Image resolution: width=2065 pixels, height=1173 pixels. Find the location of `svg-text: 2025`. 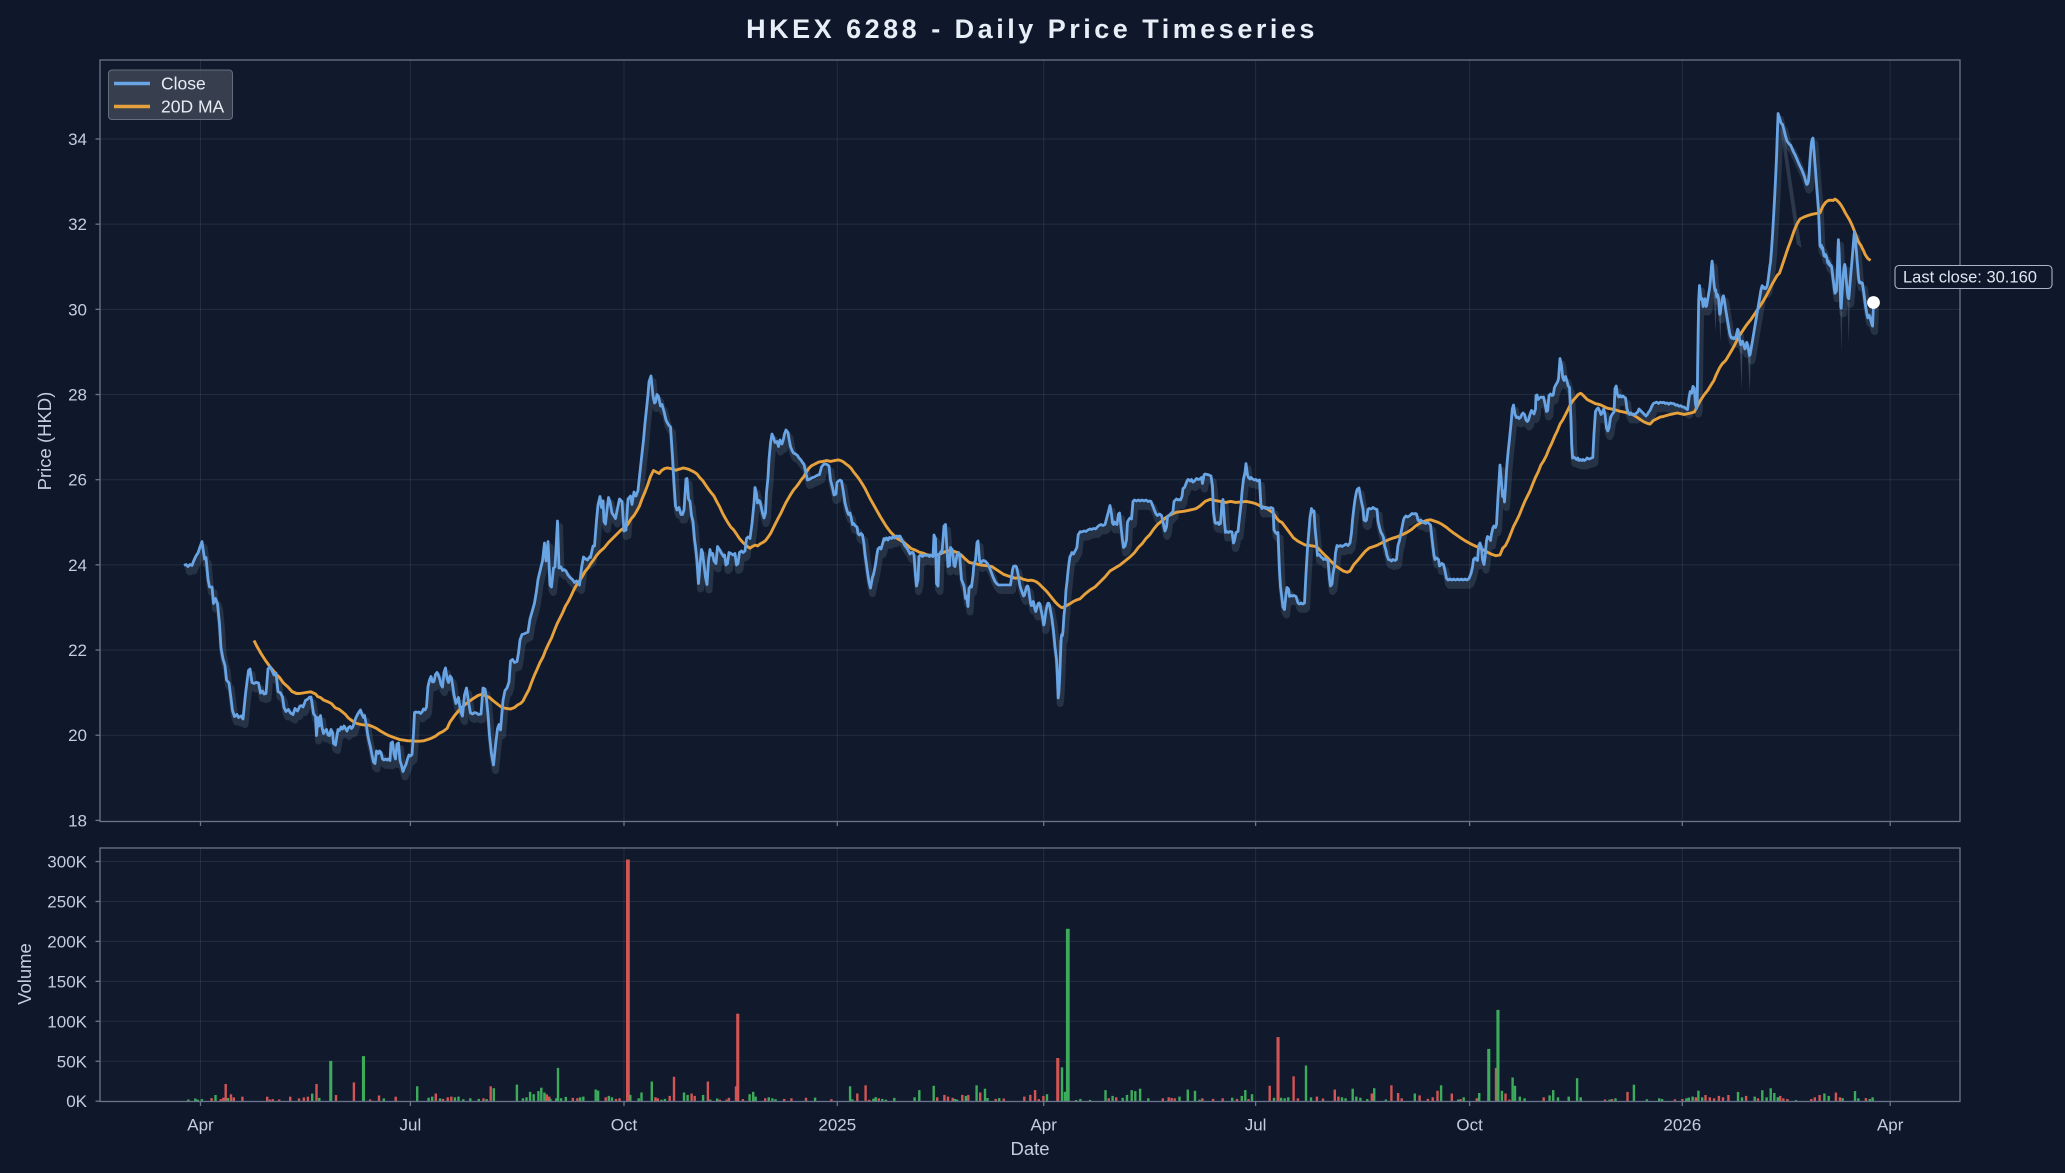

svg-text: 2025 is located at coordinates (837, 1125).